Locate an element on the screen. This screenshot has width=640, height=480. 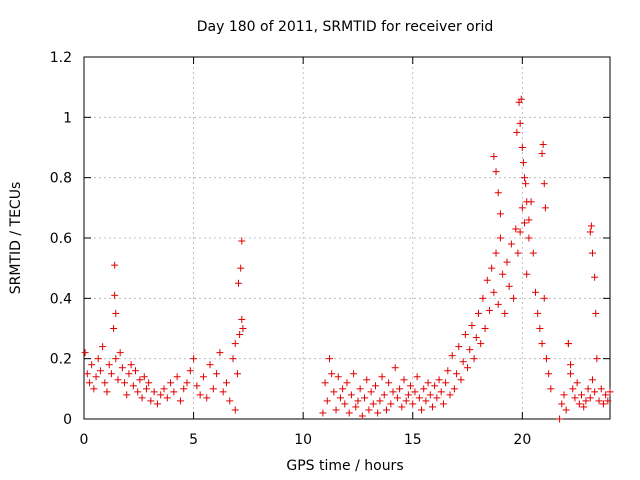
y-tick-label: 1 is located at coordinates (67, 118).